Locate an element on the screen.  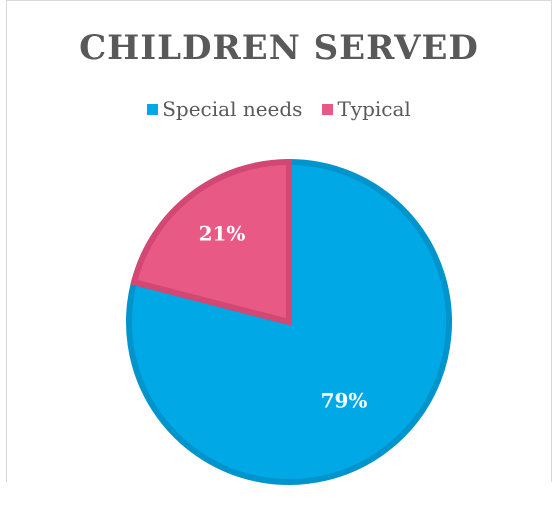
data-label-typical: 21% is located at coordinates (222, 234).